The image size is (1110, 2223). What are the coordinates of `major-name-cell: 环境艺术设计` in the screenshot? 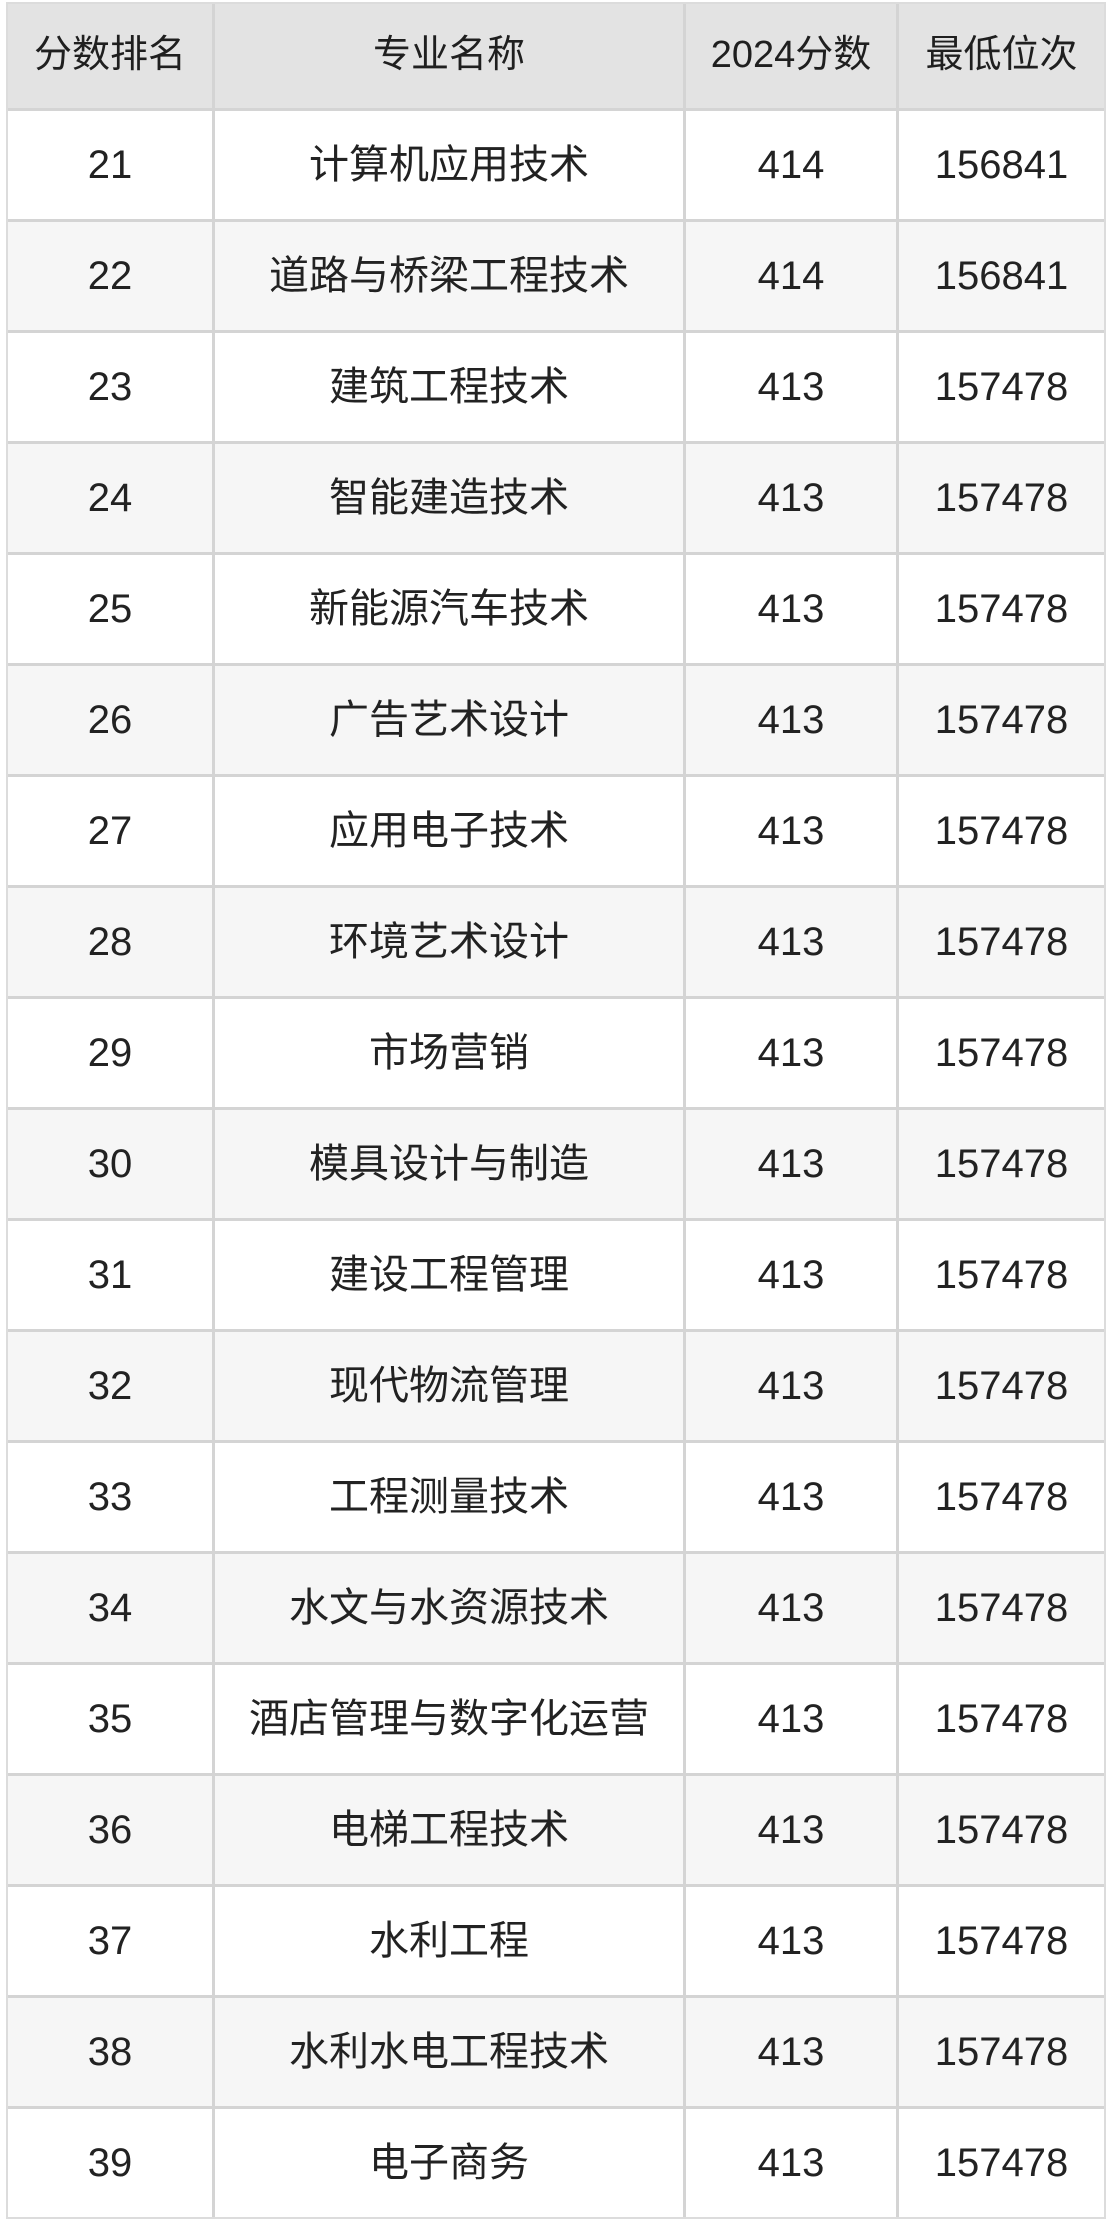 It's located at (449, 942).